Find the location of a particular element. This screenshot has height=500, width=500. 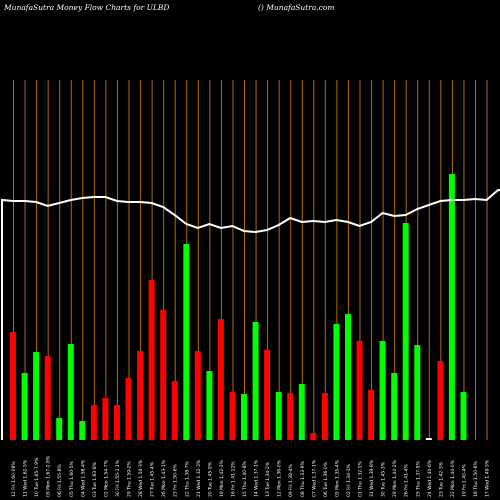

x-tick-label: 30 Fri 1.55-1.1% is located at coordinates (118, 478).